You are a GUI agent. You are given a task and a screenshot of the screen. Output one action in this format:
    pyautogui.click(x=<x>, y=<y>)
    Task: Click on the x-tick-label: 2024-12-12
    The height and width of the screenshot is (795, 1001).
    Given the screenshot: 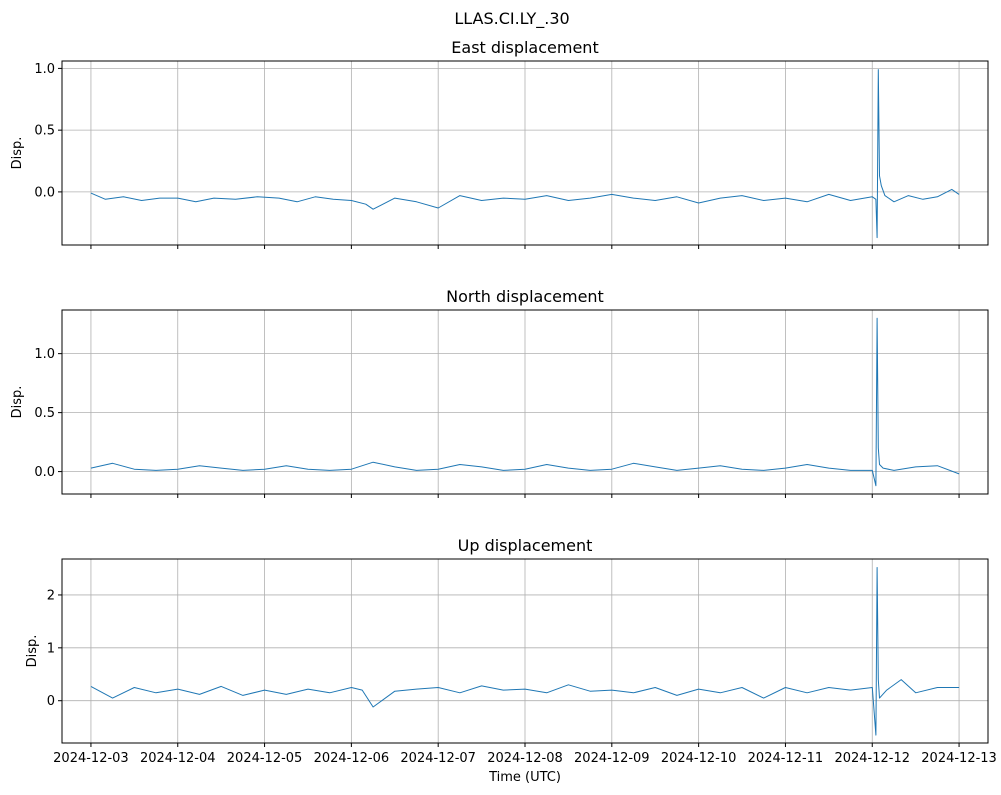 What is the action you would take?
    pyautogui.click(x=872, y=758)
    